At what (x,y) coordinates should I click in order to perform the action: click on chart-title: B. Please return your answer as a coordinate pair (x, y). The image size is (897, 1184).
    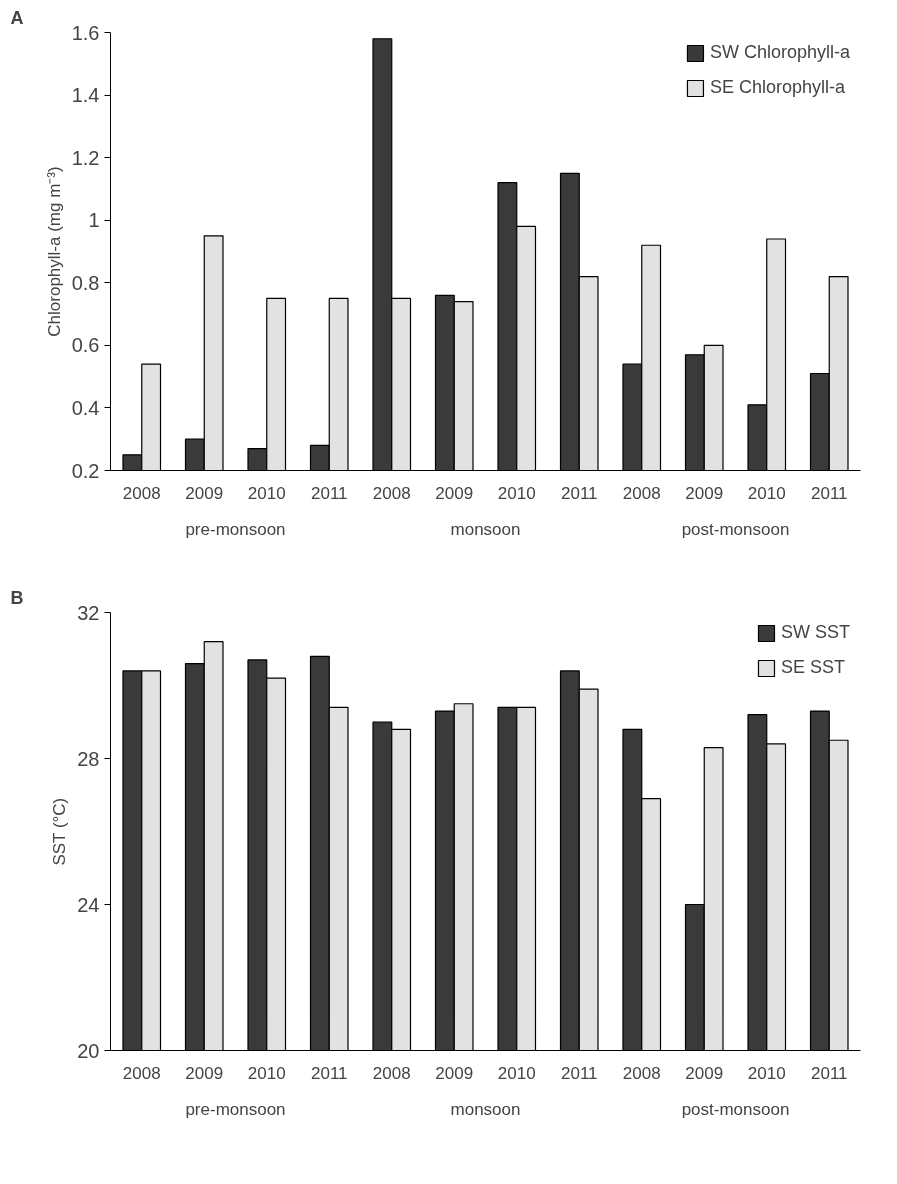
    Looking at the image, I should click on (17, 597).